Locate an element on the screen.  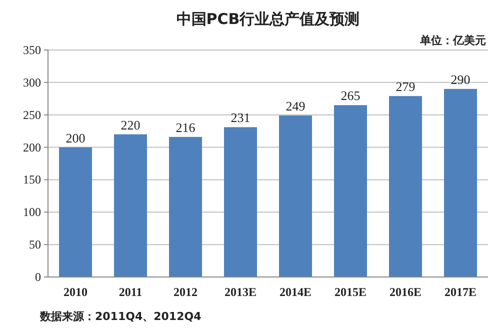
y-tick-label: 50 is located at coordinates (35, 245).